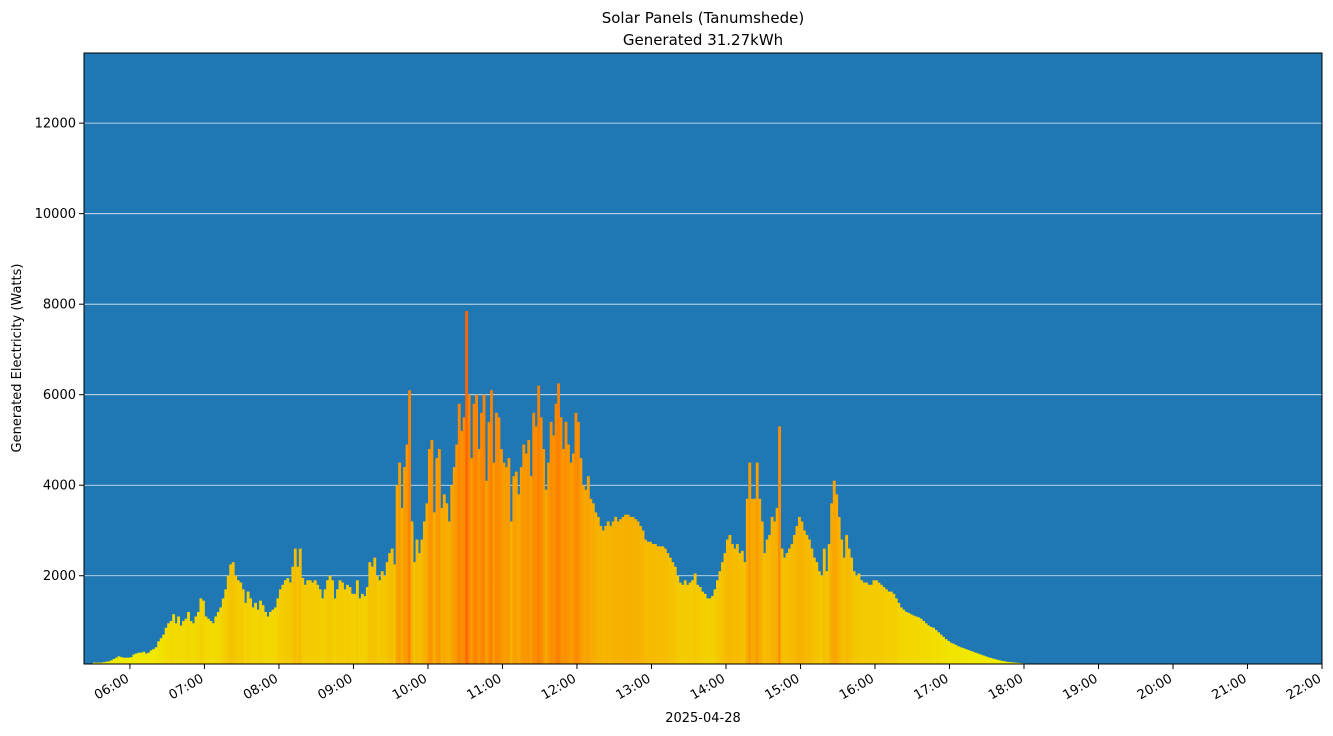 The image size is (1333, 736). What do you see at coordinates (186, 687) in the screenshot?
I see `x-tick-label: 07:00` at bounding box center [186, 687].